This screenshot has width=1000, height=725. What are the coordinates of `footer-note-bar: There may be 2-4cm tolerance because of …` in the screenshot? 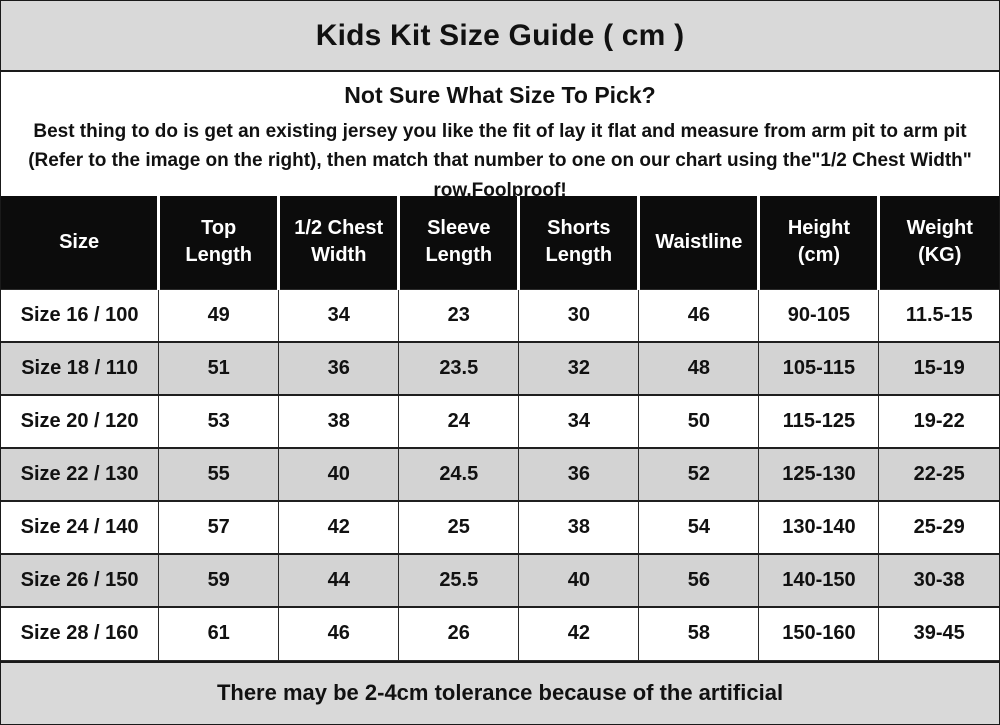 It's located at (500, 692).